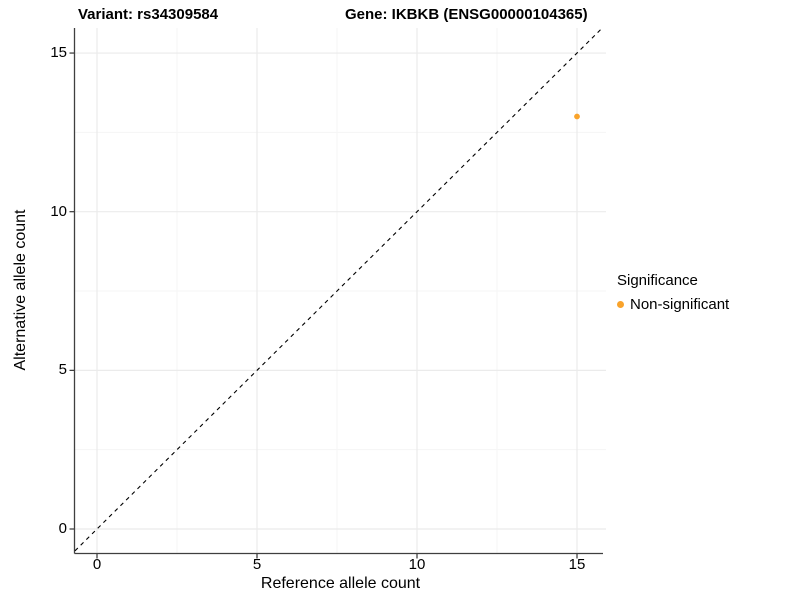 The width and height of the screenshot is (800, 600). I want to click on x-tick-label: 15, so click(577, 564).